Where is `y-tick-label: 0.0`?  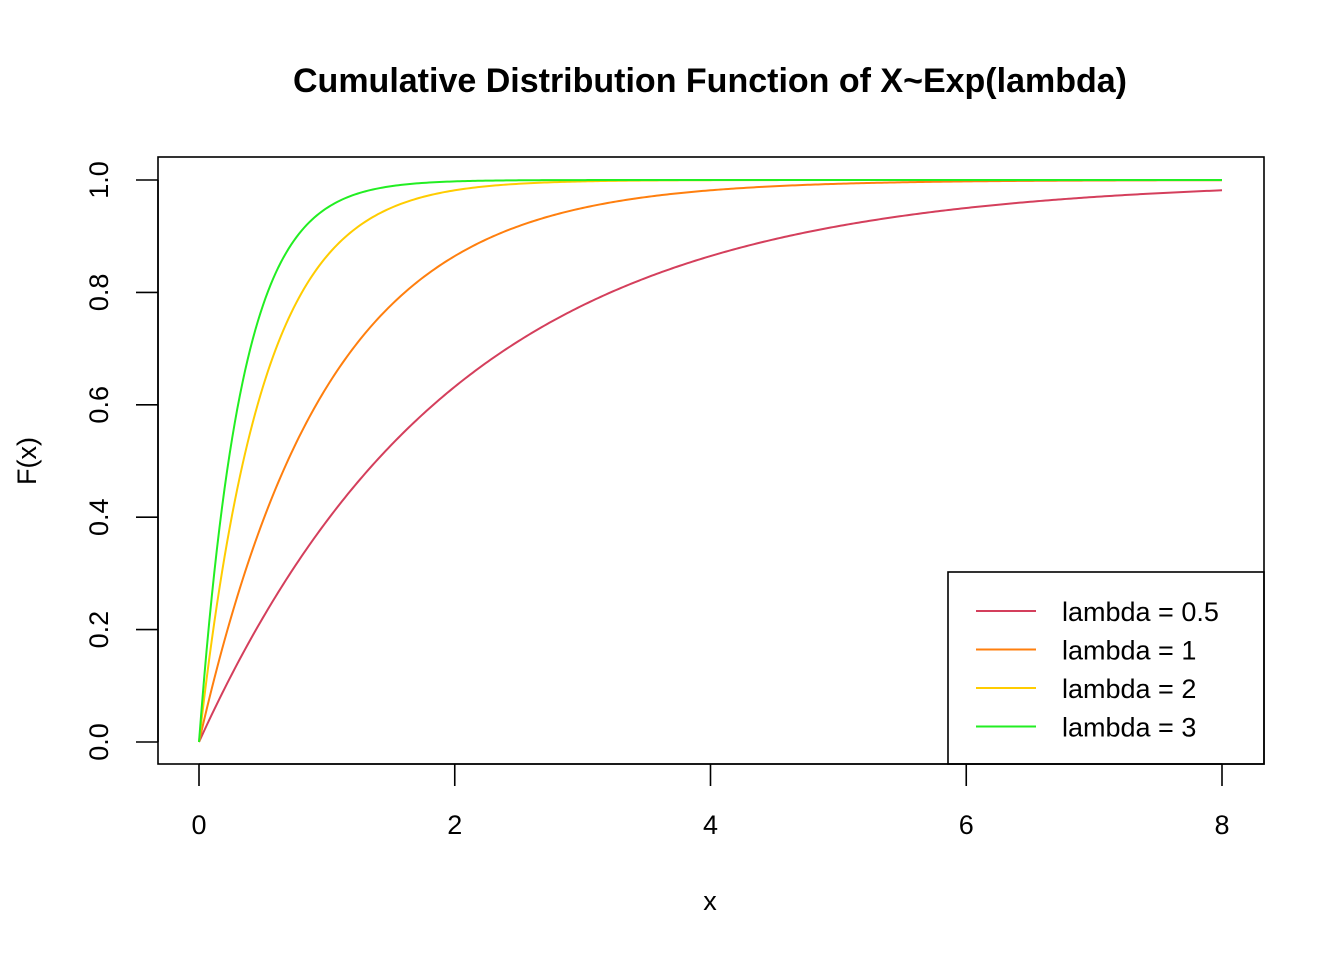
y-tick-label: 0.0 is located at coordinates (99, 742).